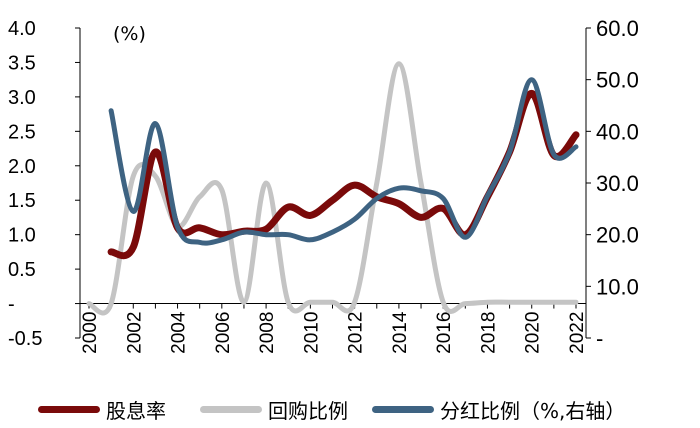 This screenshot has width=700, height=428. Describe the element at coordinates (90, 333) in the screenshot. I see `x-tick-label: 2000` at that location.